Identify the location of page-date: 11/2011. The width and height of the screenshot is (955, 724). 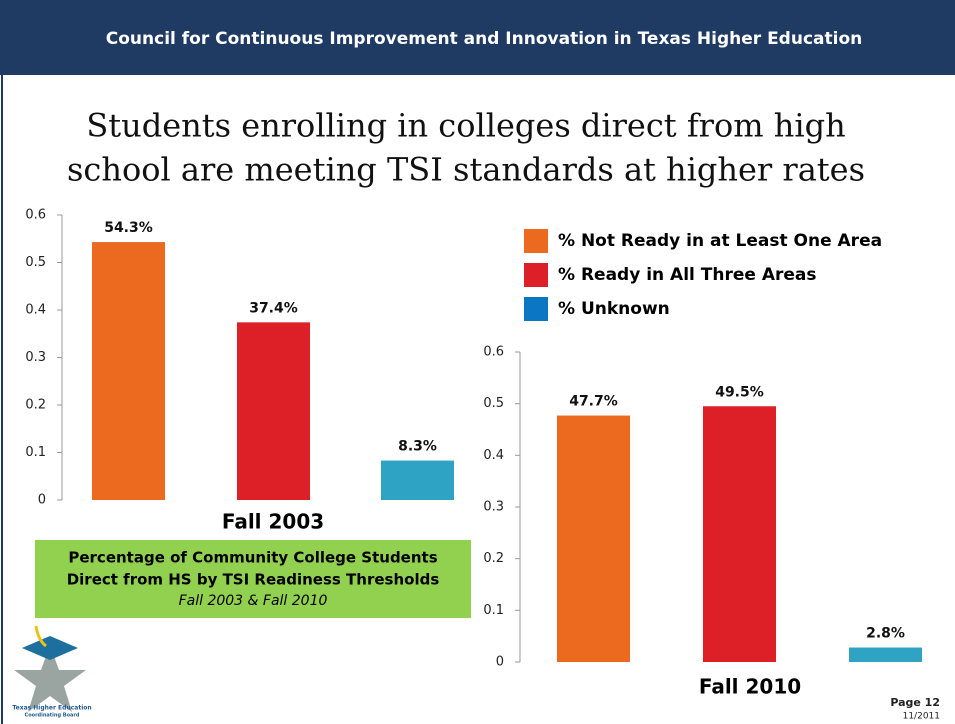
(921, 717).